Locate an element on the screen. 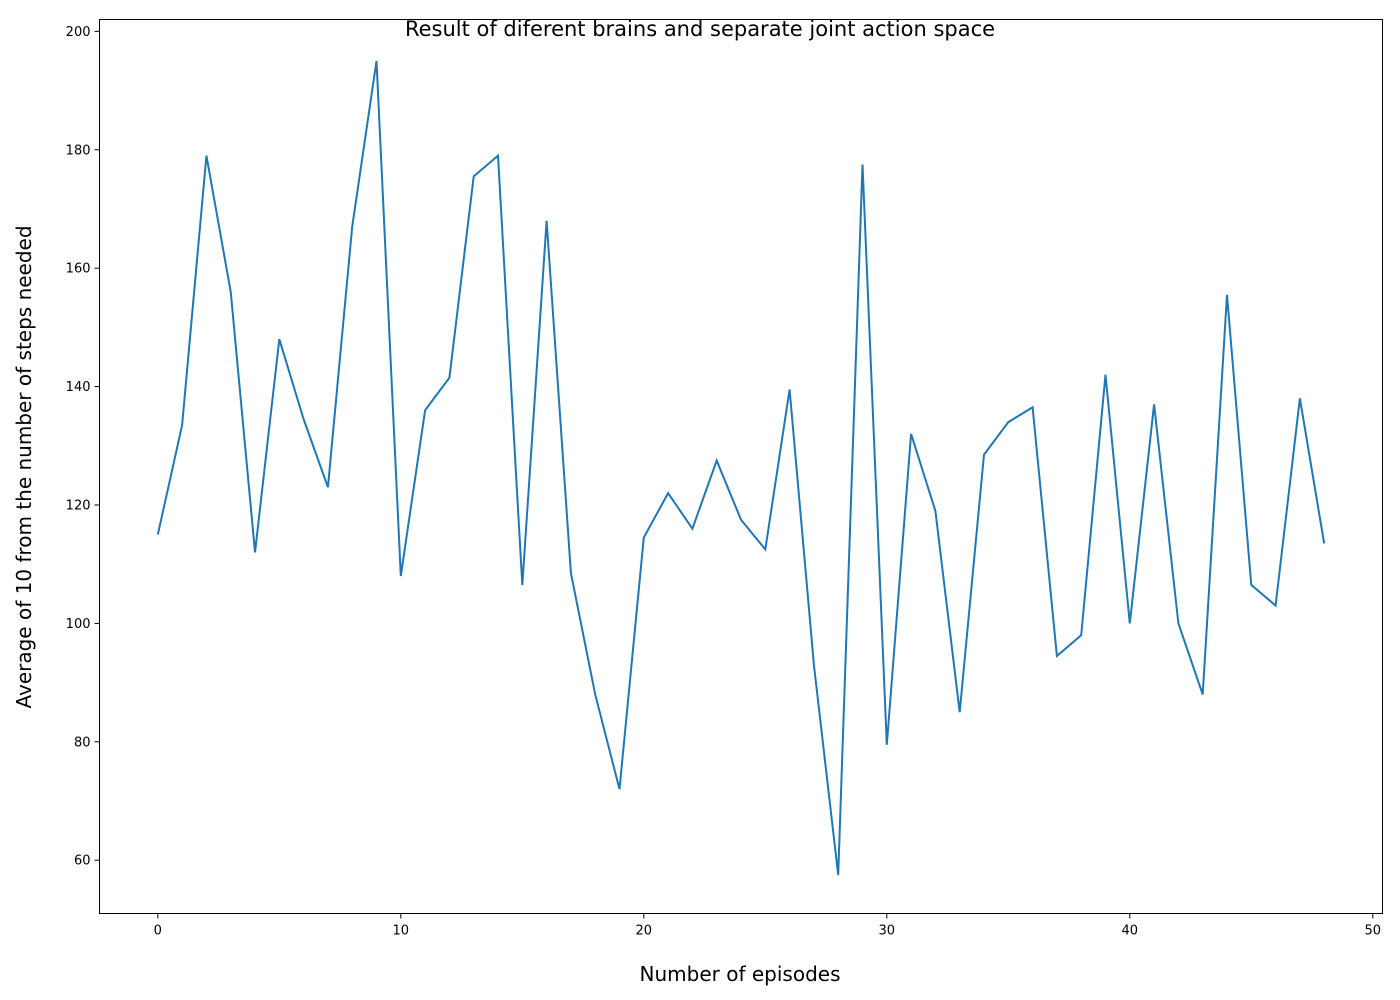 The height and width of the screenshot is (1000, 1400). y-tick-label: 140 is located at coordinates (78, 387).